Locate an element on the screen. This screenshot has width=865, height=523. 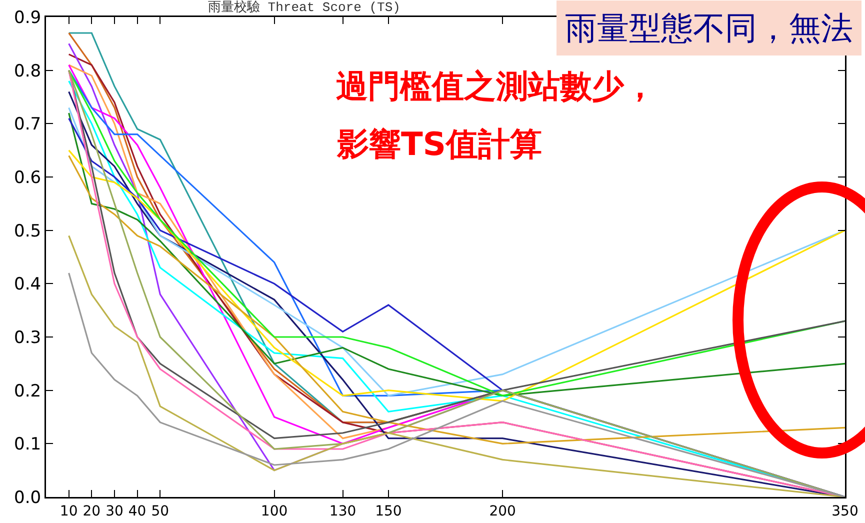
x-tick-label: 150 is located at coordinates (388, 511).